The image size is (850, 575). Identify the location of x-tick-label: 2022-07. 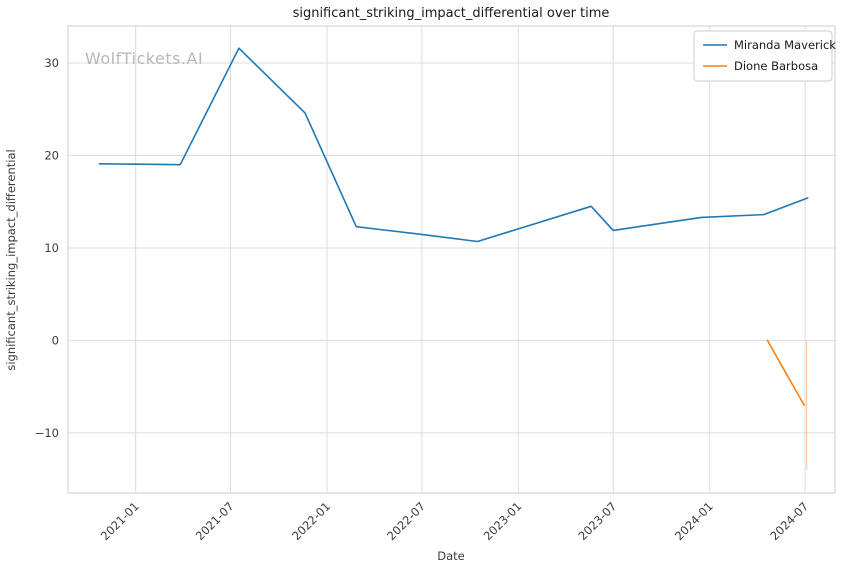
(406, 521).